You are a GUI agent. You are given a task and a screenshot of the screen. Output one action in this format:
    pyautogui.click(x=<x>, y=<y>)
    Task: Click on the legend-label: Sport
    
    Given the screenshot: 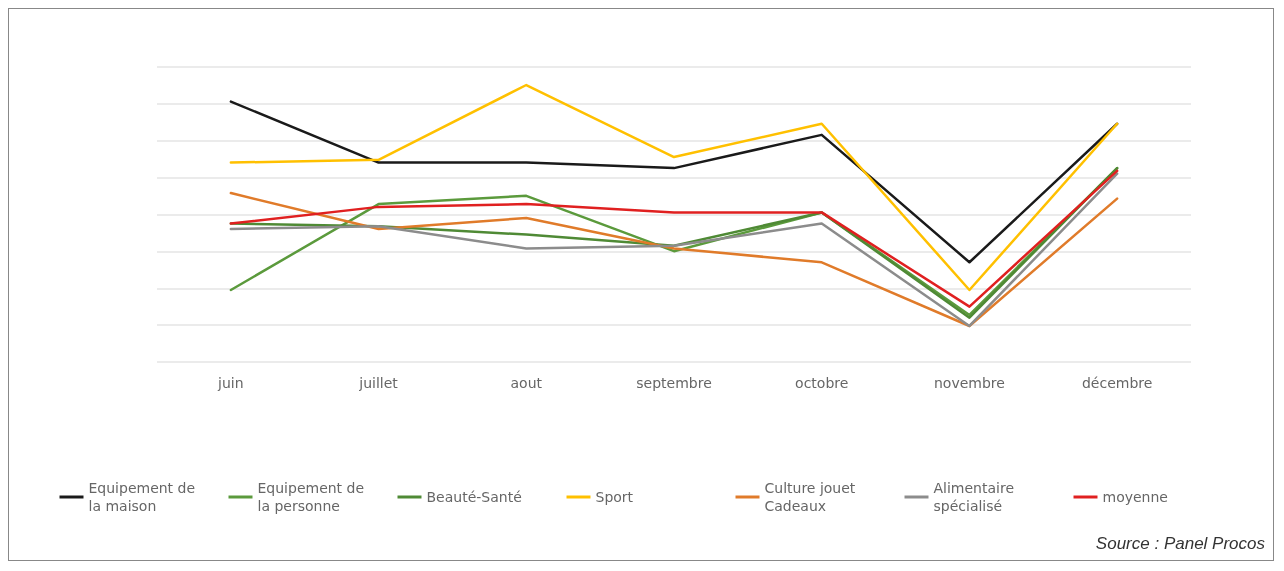 What is the action you would take?
    pyautogui.click(x=614, y=497)
    